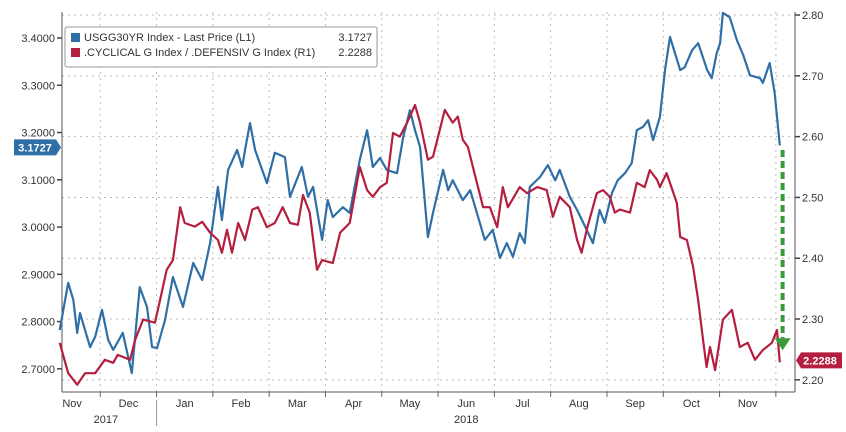 This screenshot has height=432, width=846. I want to click on x-axis-year-label: 2018, so click(466, 420).